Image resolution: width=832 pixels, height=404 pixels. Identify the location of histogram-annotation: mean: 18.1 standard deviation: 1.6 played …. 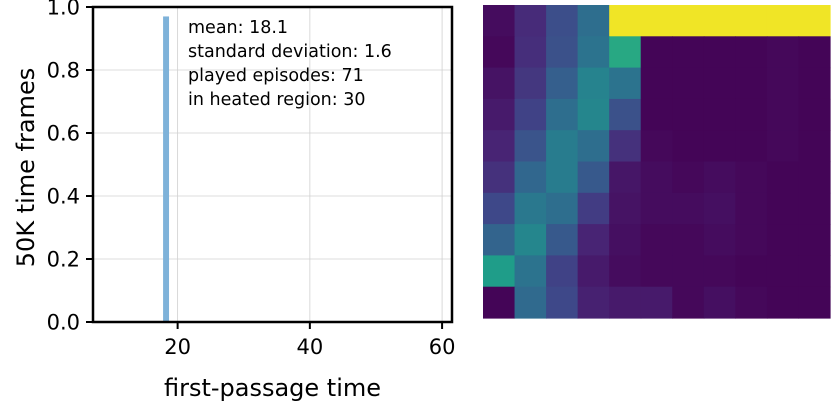
(290, 64).